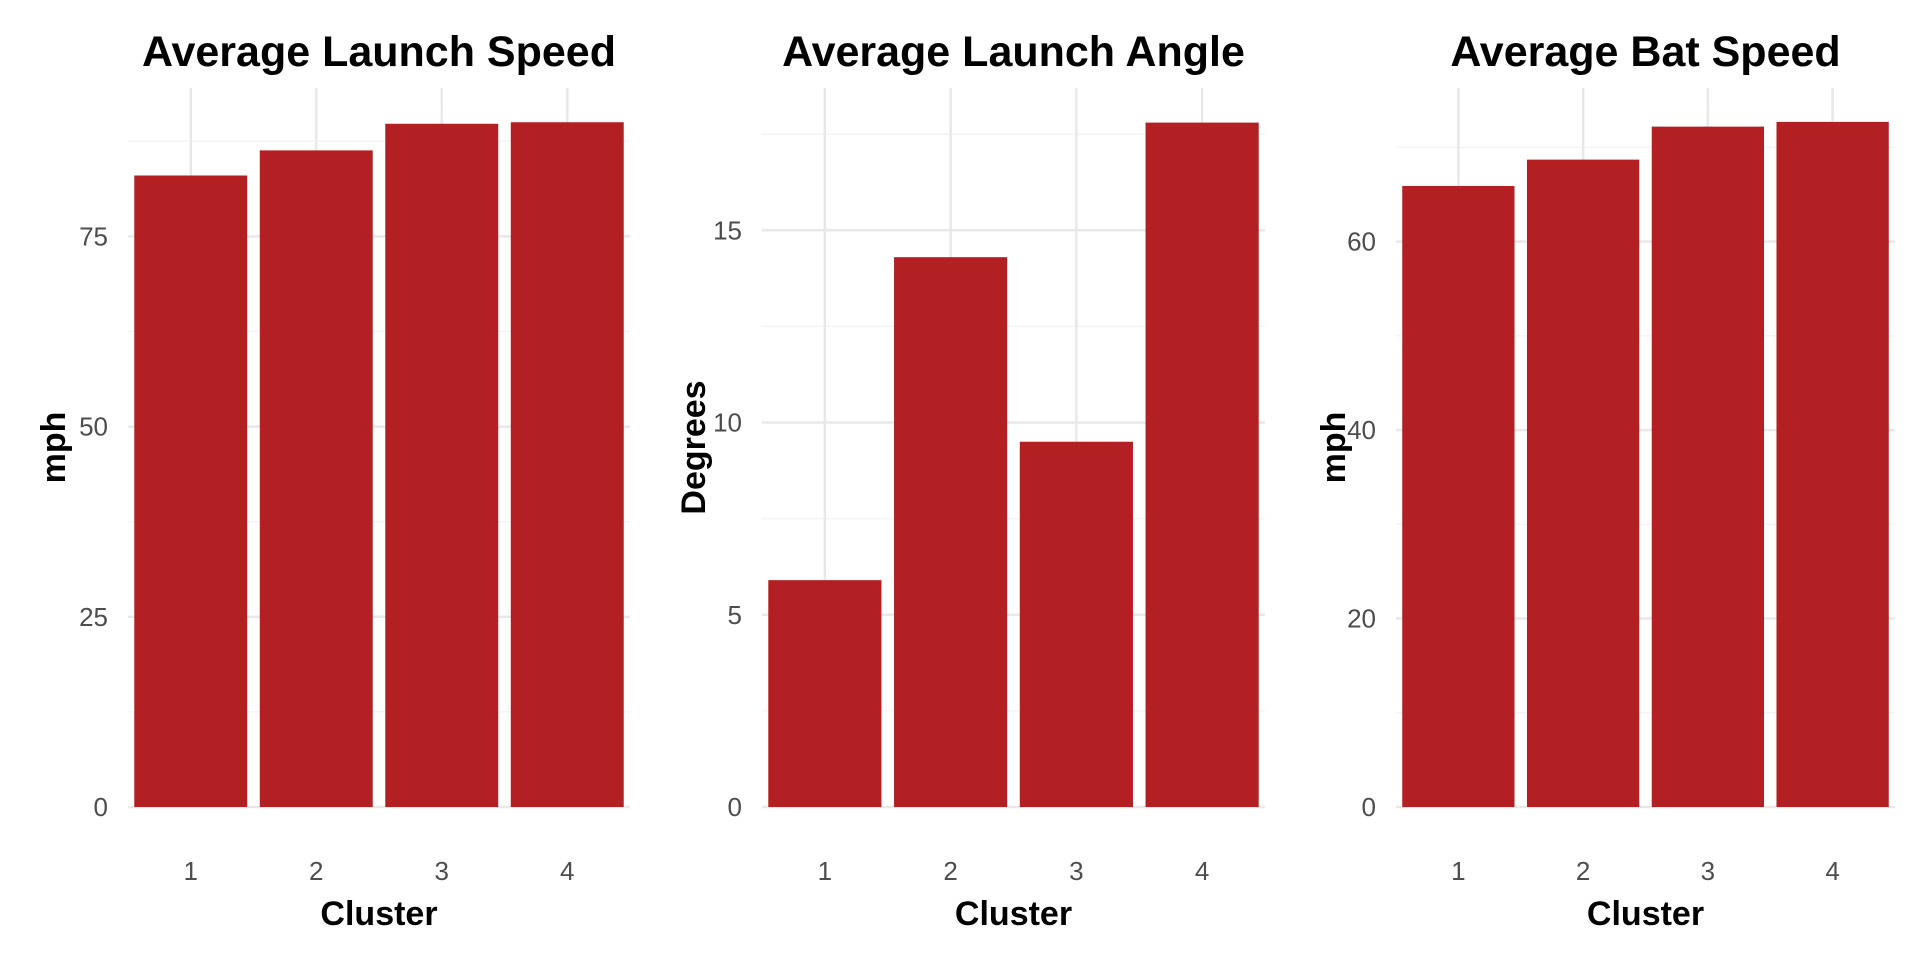  I want to click on y-tick-label: 60, so click(1361, 242).